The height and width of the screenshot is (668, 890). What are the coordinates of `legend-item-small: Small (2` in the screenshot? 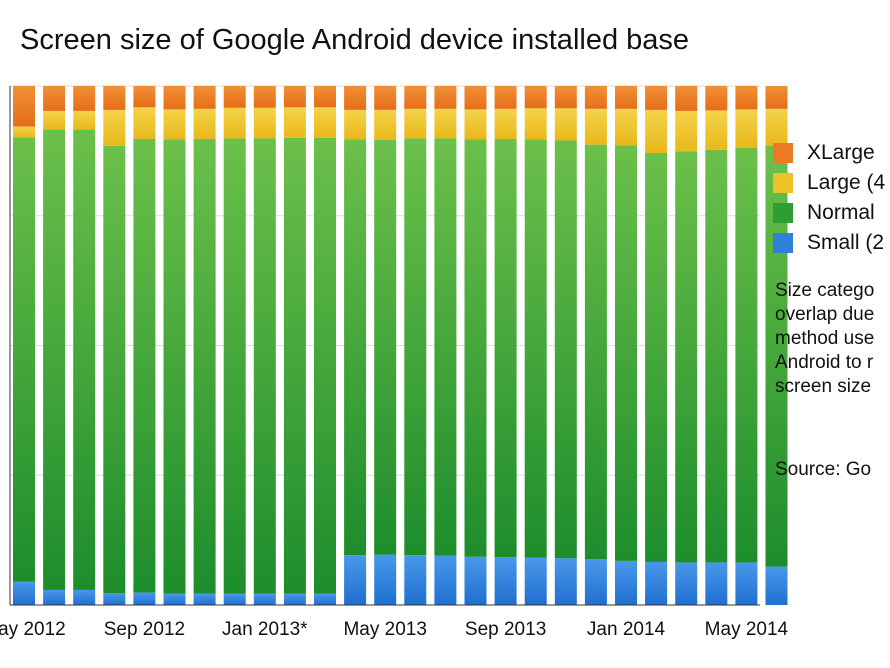 It's located at (828, 243).